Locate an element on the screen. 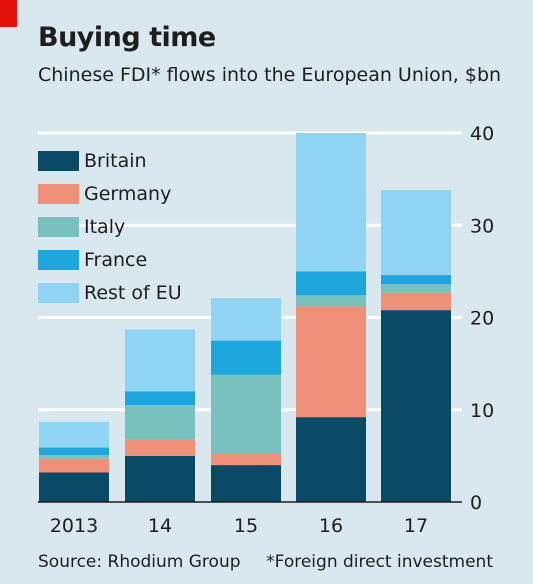 This screenshot has width=533, height=584. legend-label: Italy is located at coordinates (105, 226).